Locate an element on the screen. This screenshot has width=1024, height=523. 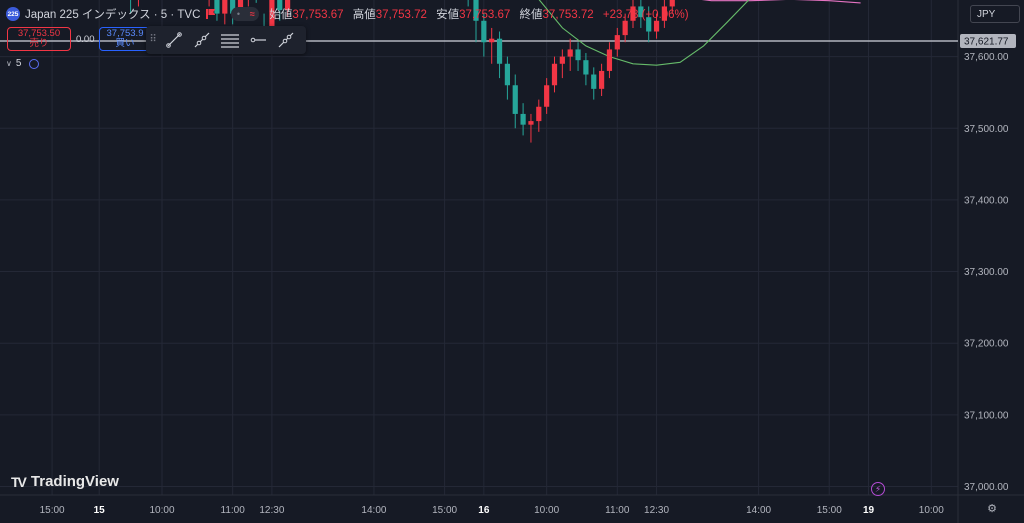
y-tick-label: 37,300.00 is located at coordinates (986, 272).